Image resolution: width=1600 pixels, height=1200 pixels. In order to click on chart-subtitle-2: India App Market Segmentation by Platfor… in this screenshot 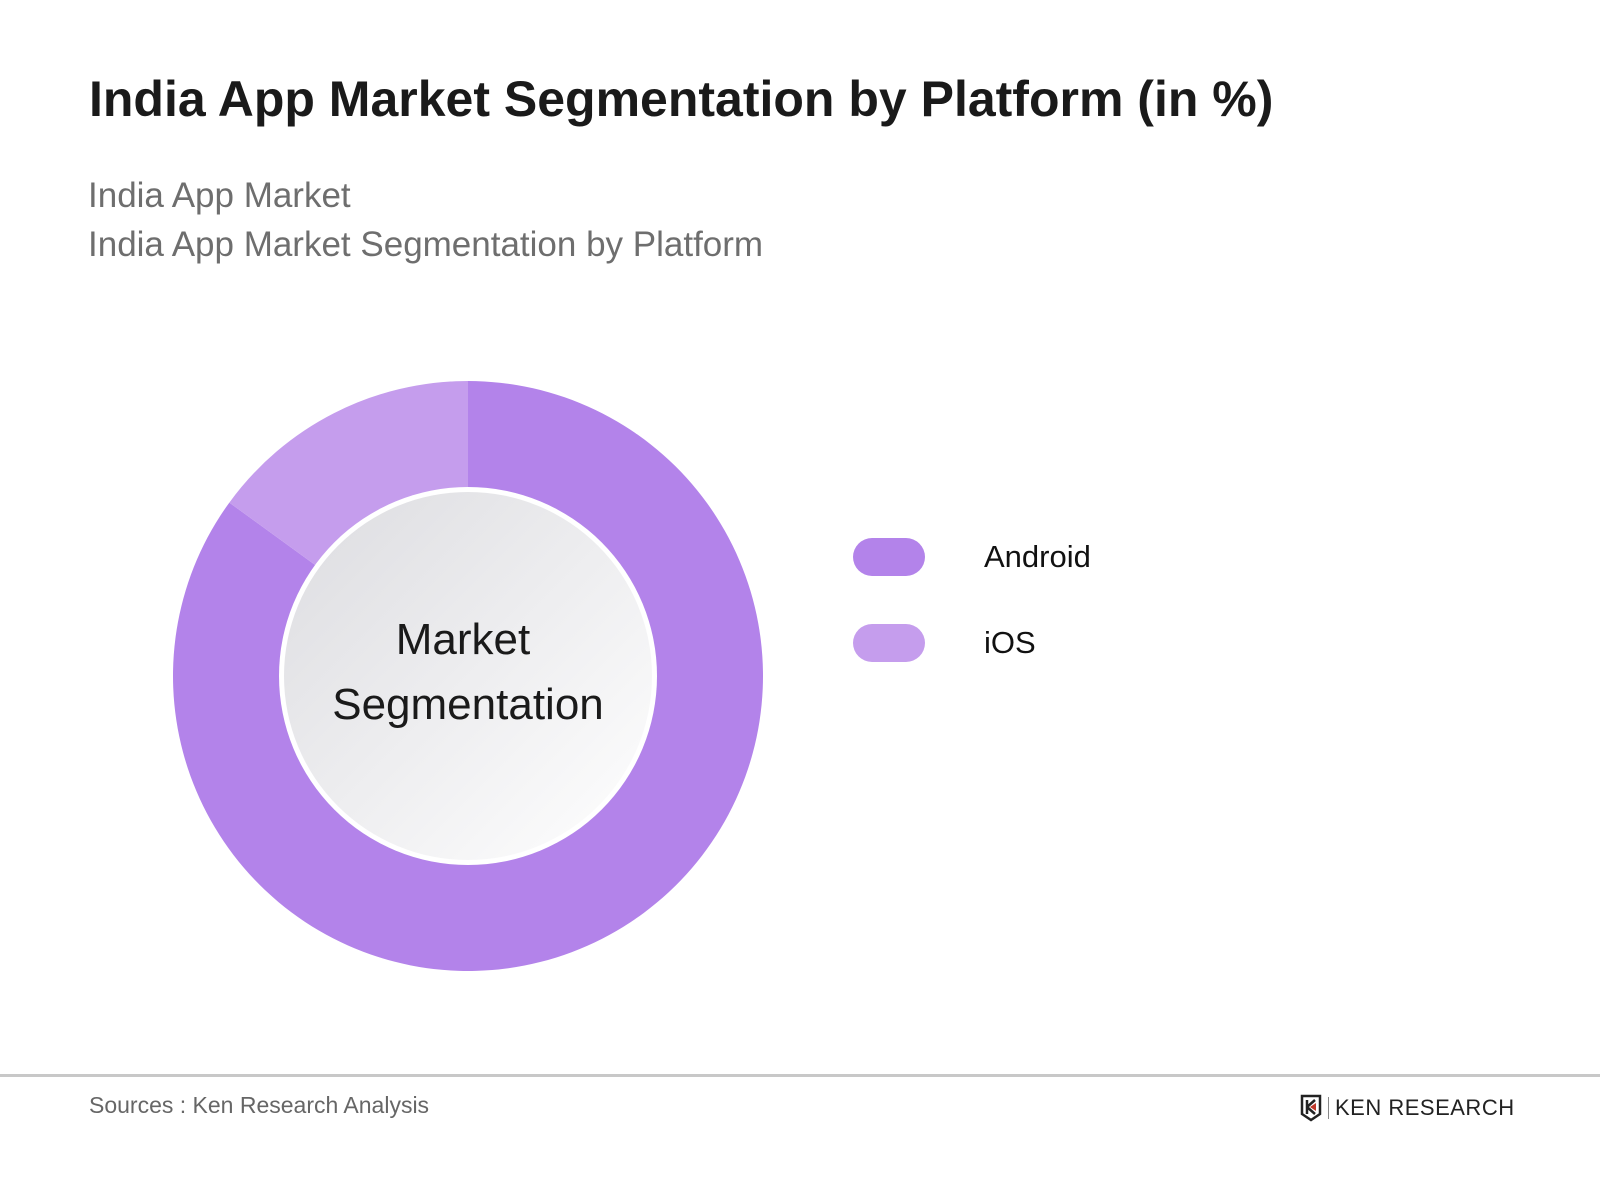, I will do `click(426, 244)`.